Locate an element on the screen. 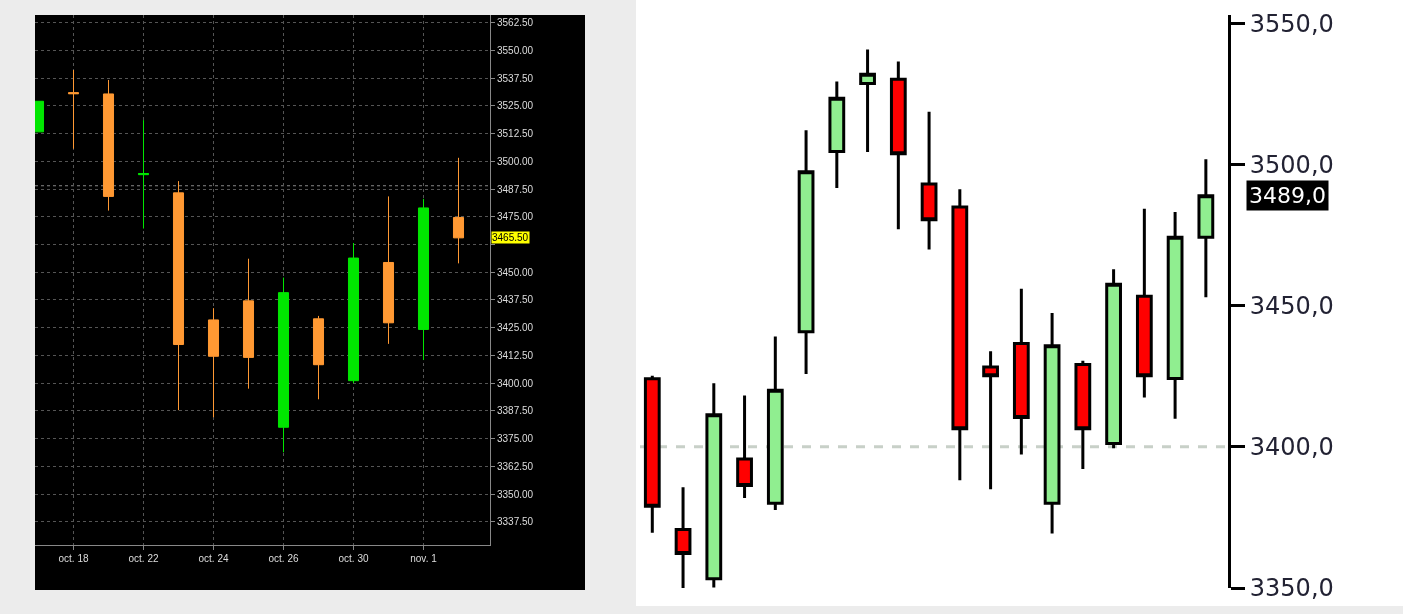  y-tick-label: 3487.50 is located at coordinates (515, 189).